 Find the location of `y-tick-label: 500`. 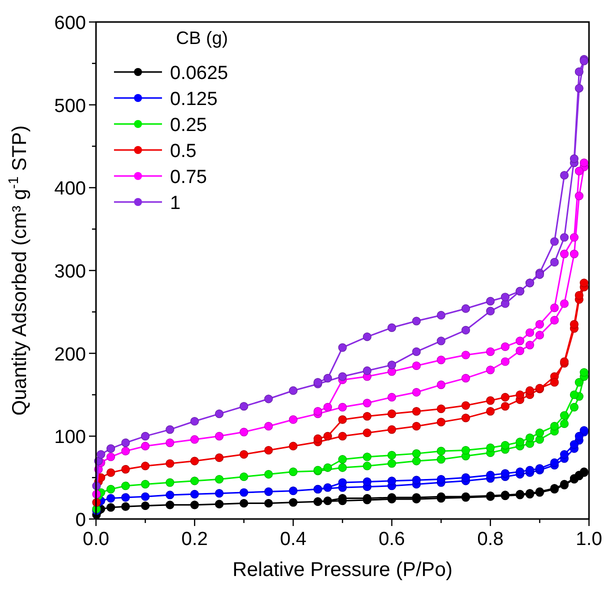

y-tick-label: 500 is located at coordinates (70, 106).